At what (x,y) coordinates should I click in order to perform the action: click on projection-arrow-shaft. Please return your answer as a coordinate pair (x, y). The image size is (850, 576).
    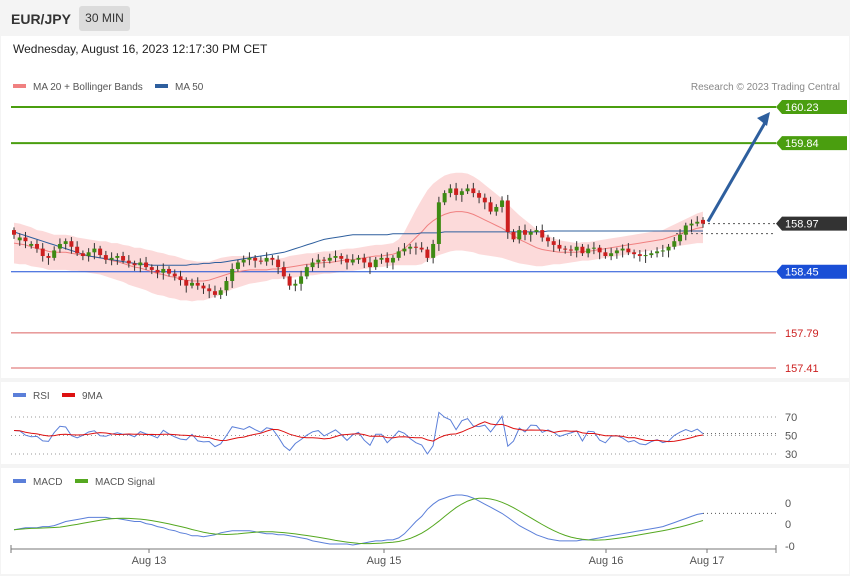
    Looking at the image, I should click on (737, 171).